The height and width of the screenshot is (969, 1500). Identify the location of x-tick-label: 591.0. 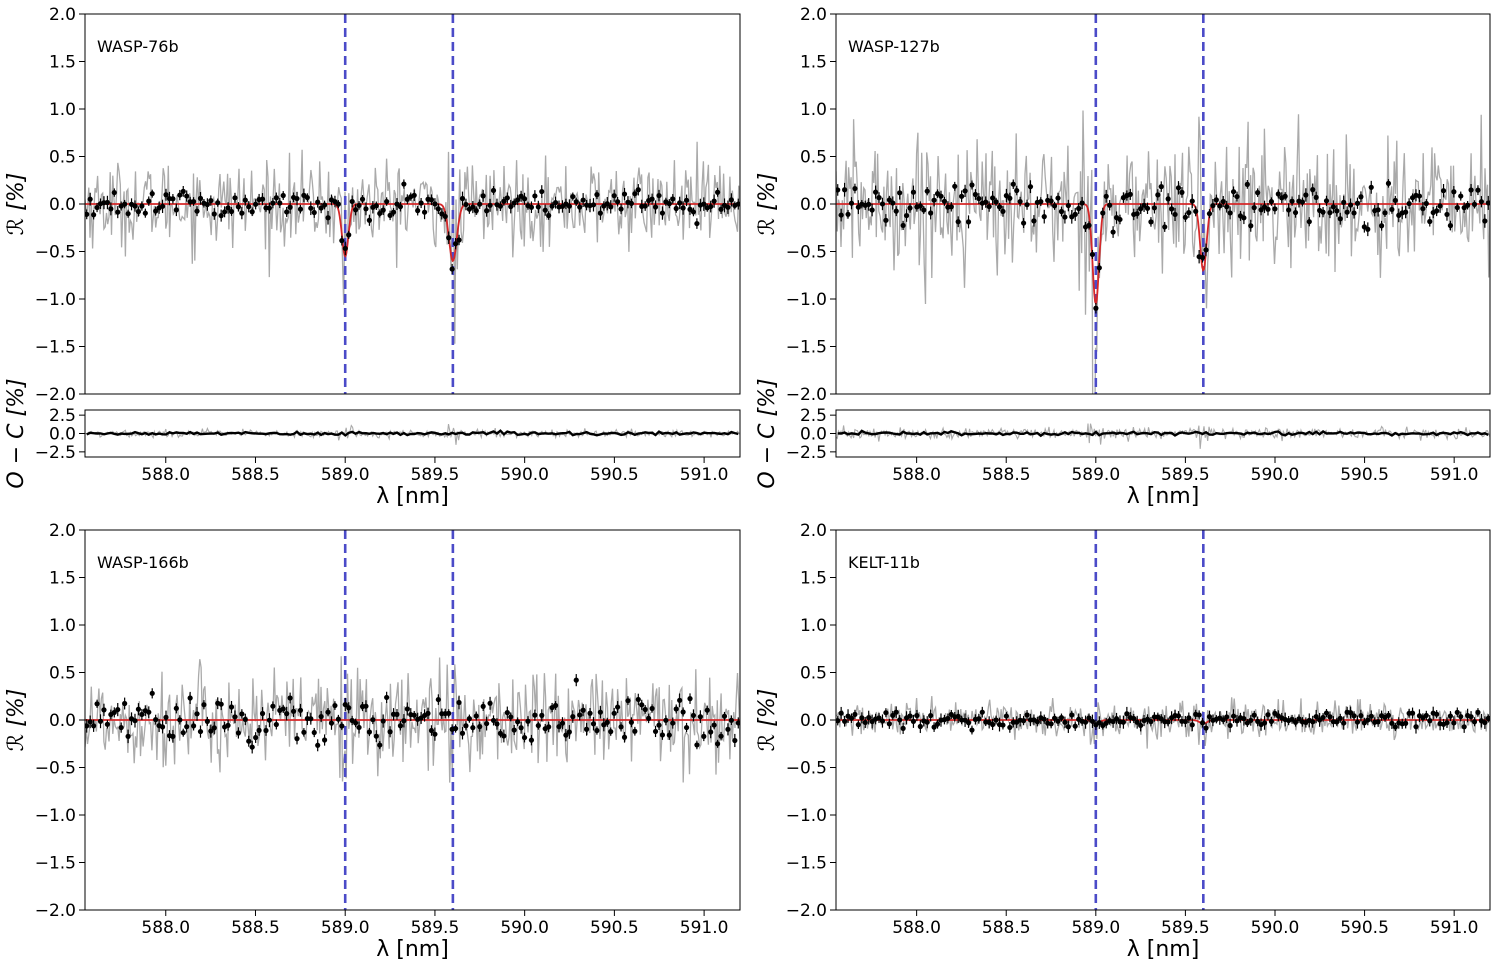
(704, 475).